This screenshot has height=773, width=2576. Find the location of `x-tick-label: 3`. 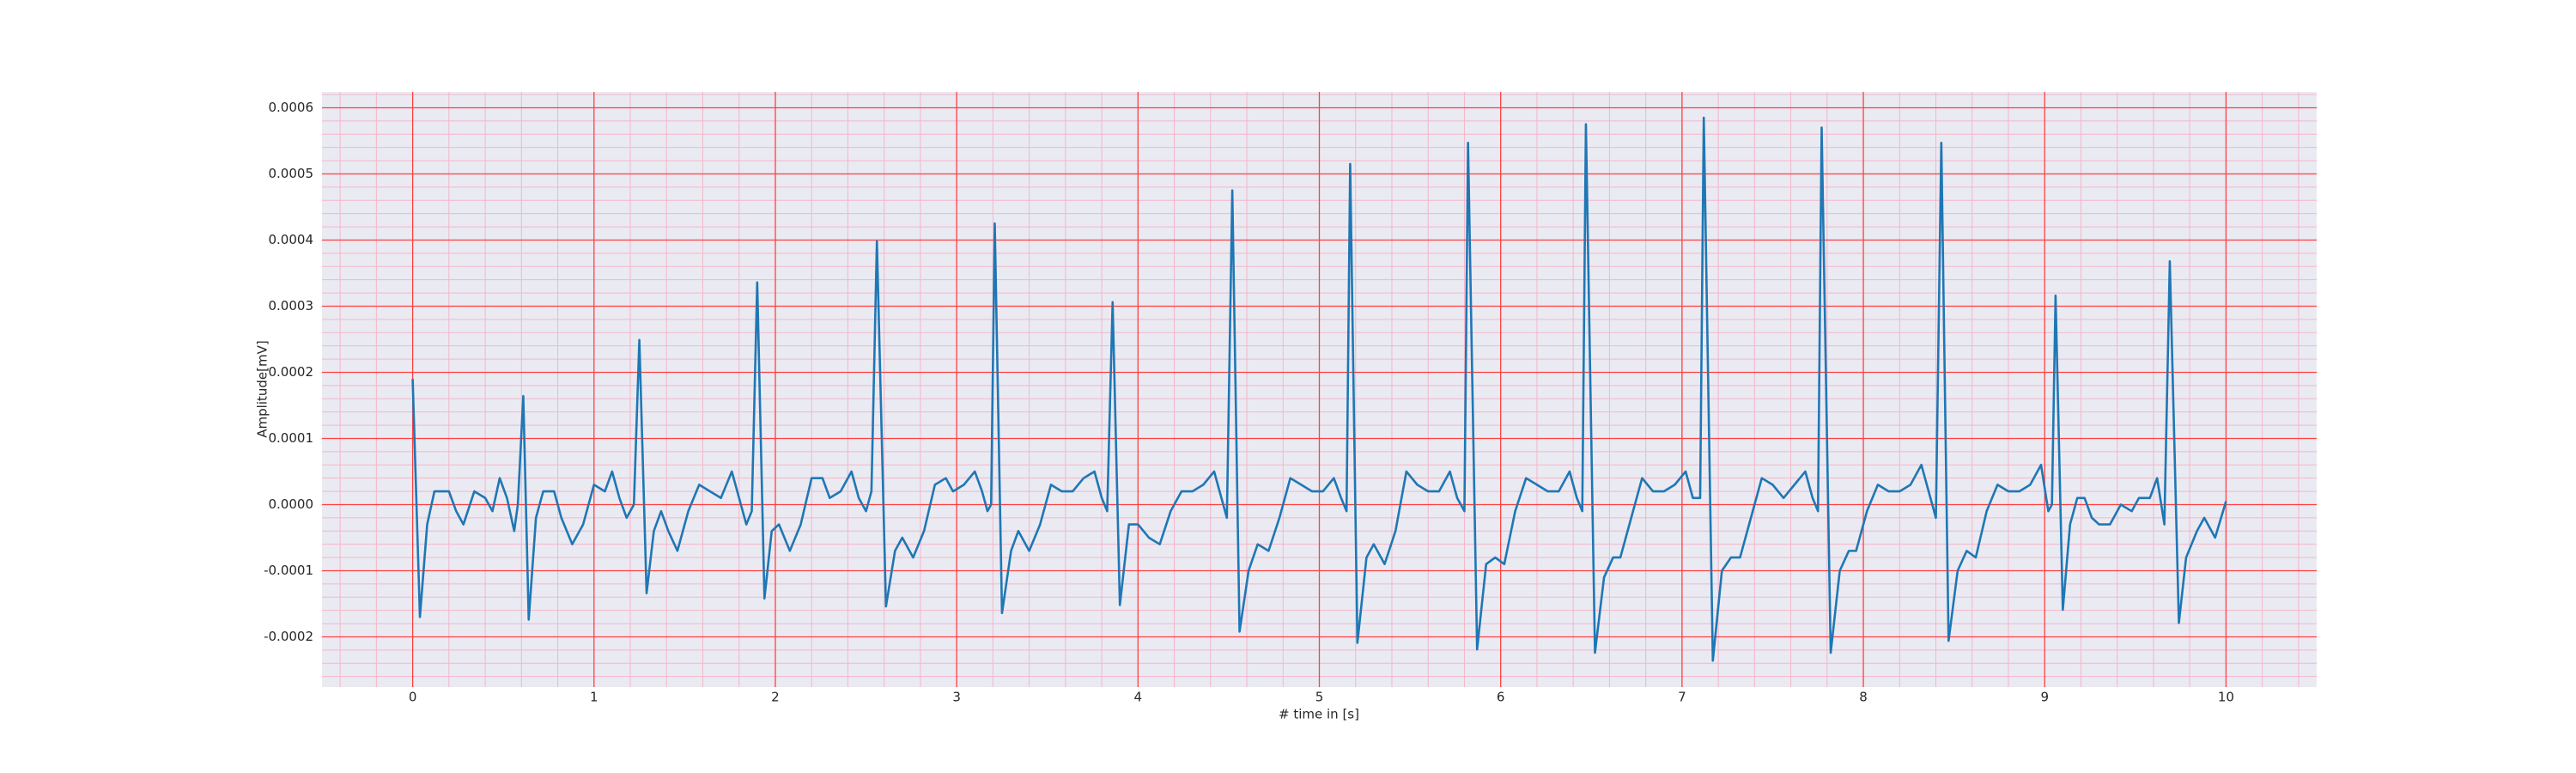

x-tick-label: 3 is located at coordinates (957, 697).